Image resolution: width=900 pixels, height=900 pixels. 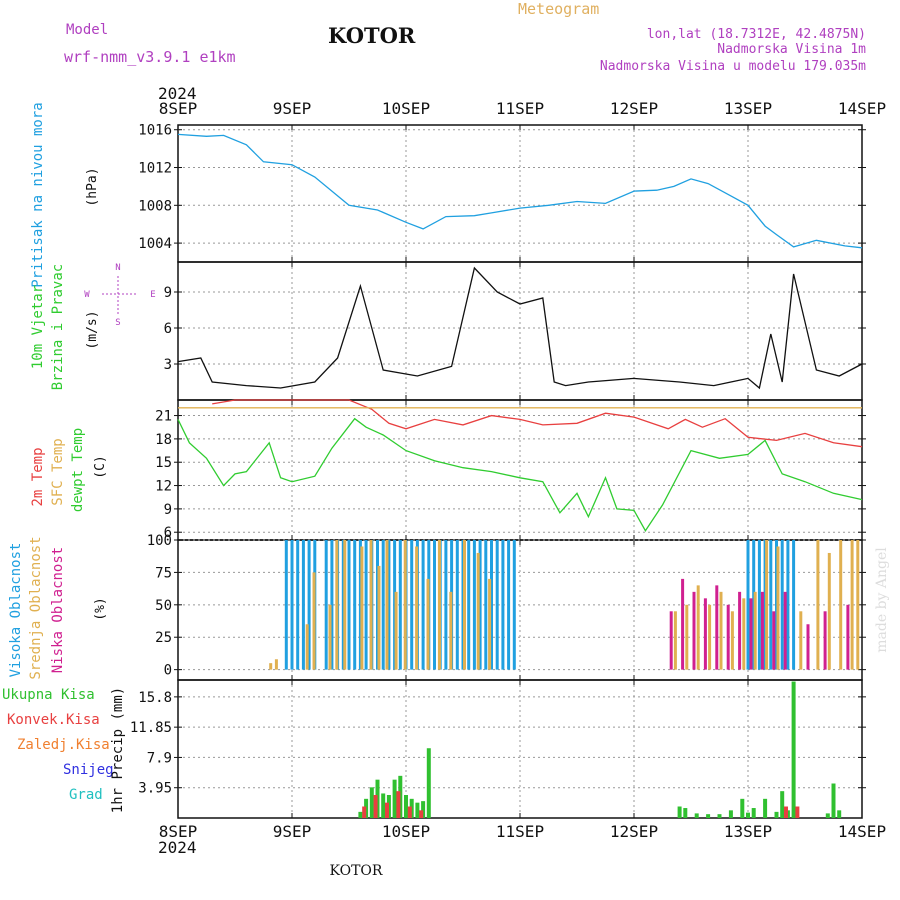 I want to click on temp-unit: (C), so click(x=100, y=466).